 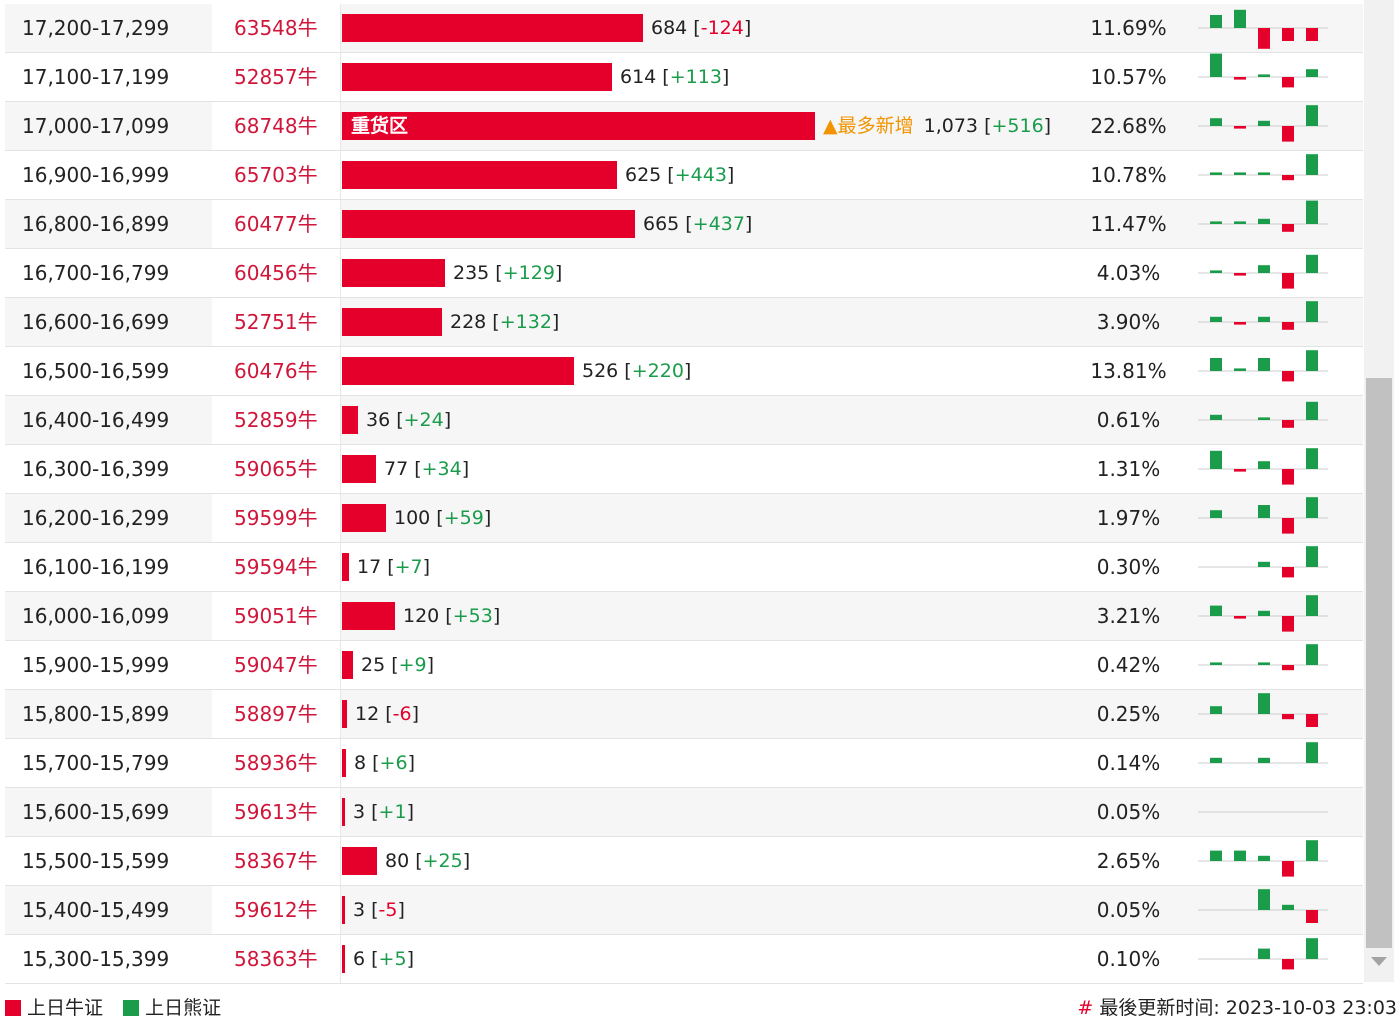 What do you see at coordinates (276, 175) in the screenshot?
I see `stock-code-link: 65703牛` at bounding box center [276, 175].